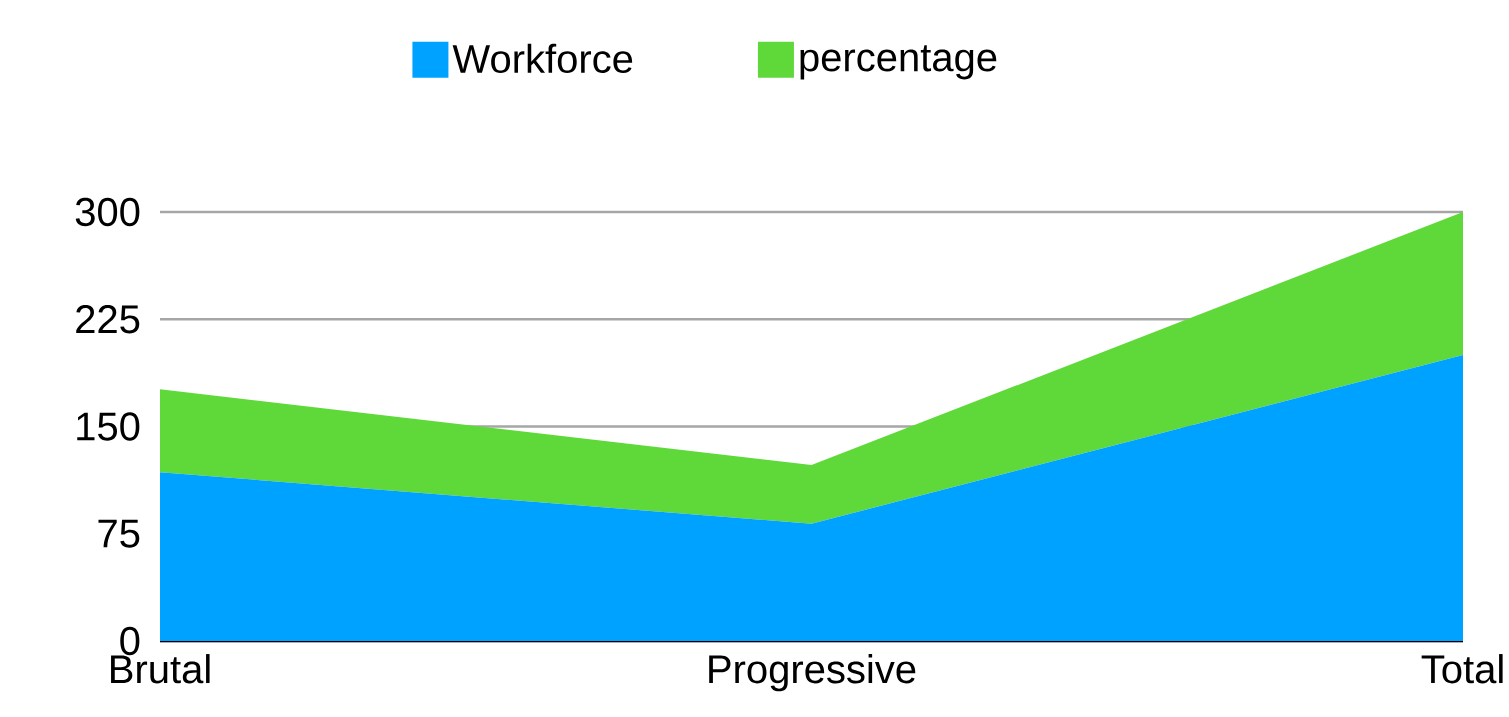  What do you see at coordinates (542, 58) in the screenshot?
I see `legend-label: Workforce` at bounding box center [542, 58].